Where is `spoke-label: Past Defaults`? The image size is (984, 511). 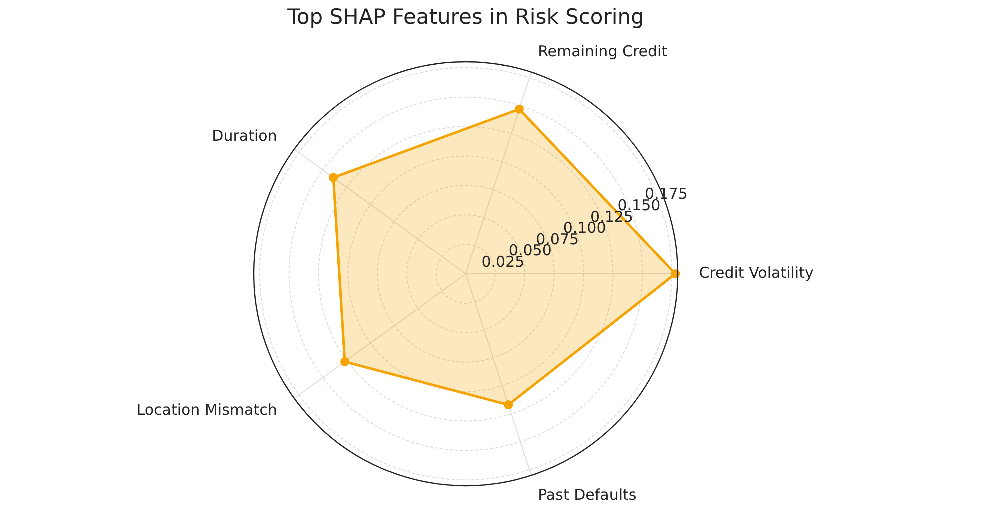
spoke-label: Past Defaults is located at coordinates (587, 495).